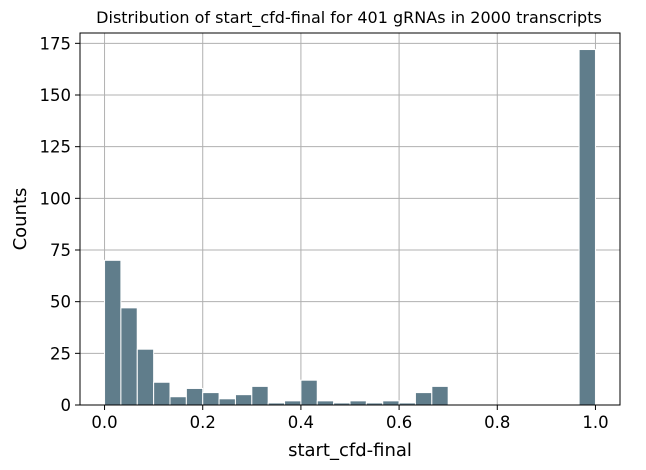 This screenshot has width=646, height=470. I want to click on y-axis-ticks: 0 25 50 75 100 125 150 175, so click(60, 224).